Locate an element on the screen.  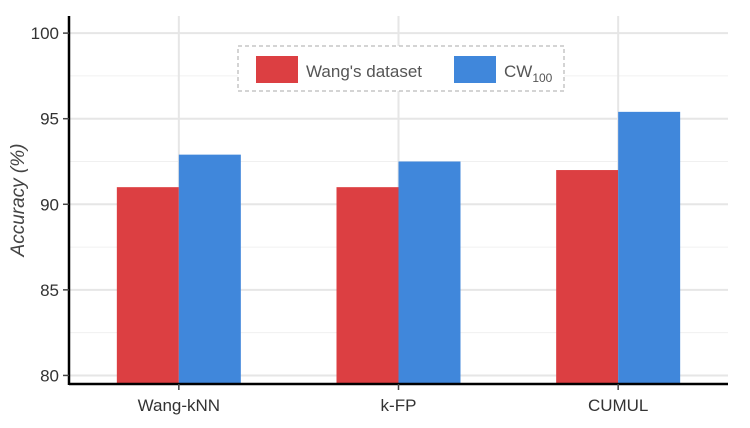
x-tick-label-k-fp: k-FP is located at coordinates (399, 405).